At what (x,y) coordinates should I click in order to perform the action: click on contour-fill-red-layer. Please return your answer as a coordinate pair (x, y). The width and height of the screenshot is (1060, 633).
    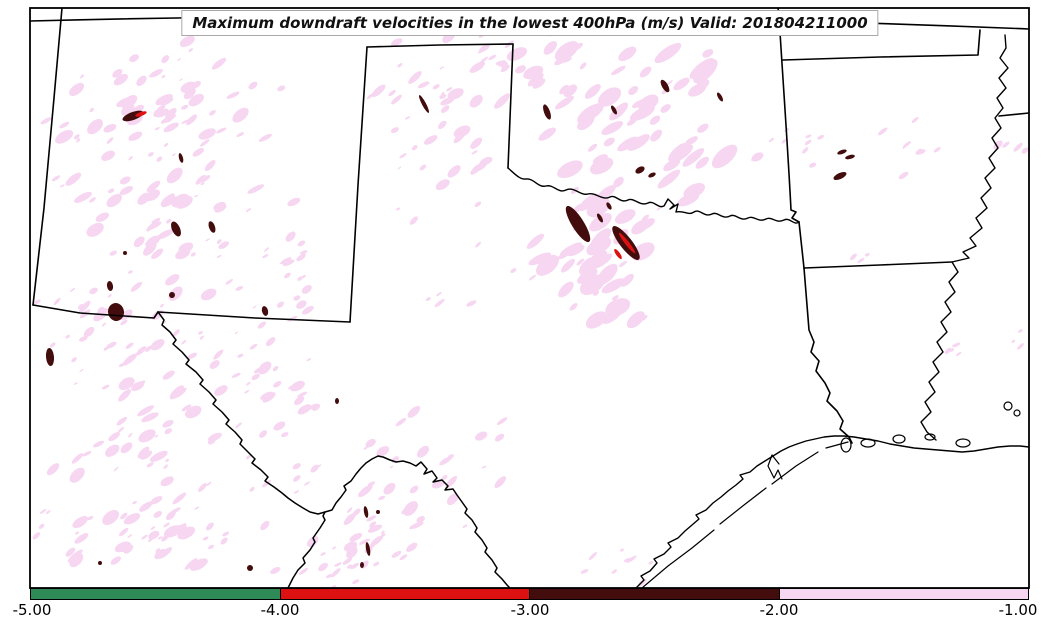
    Looking at the image, I should click on (385, 185).